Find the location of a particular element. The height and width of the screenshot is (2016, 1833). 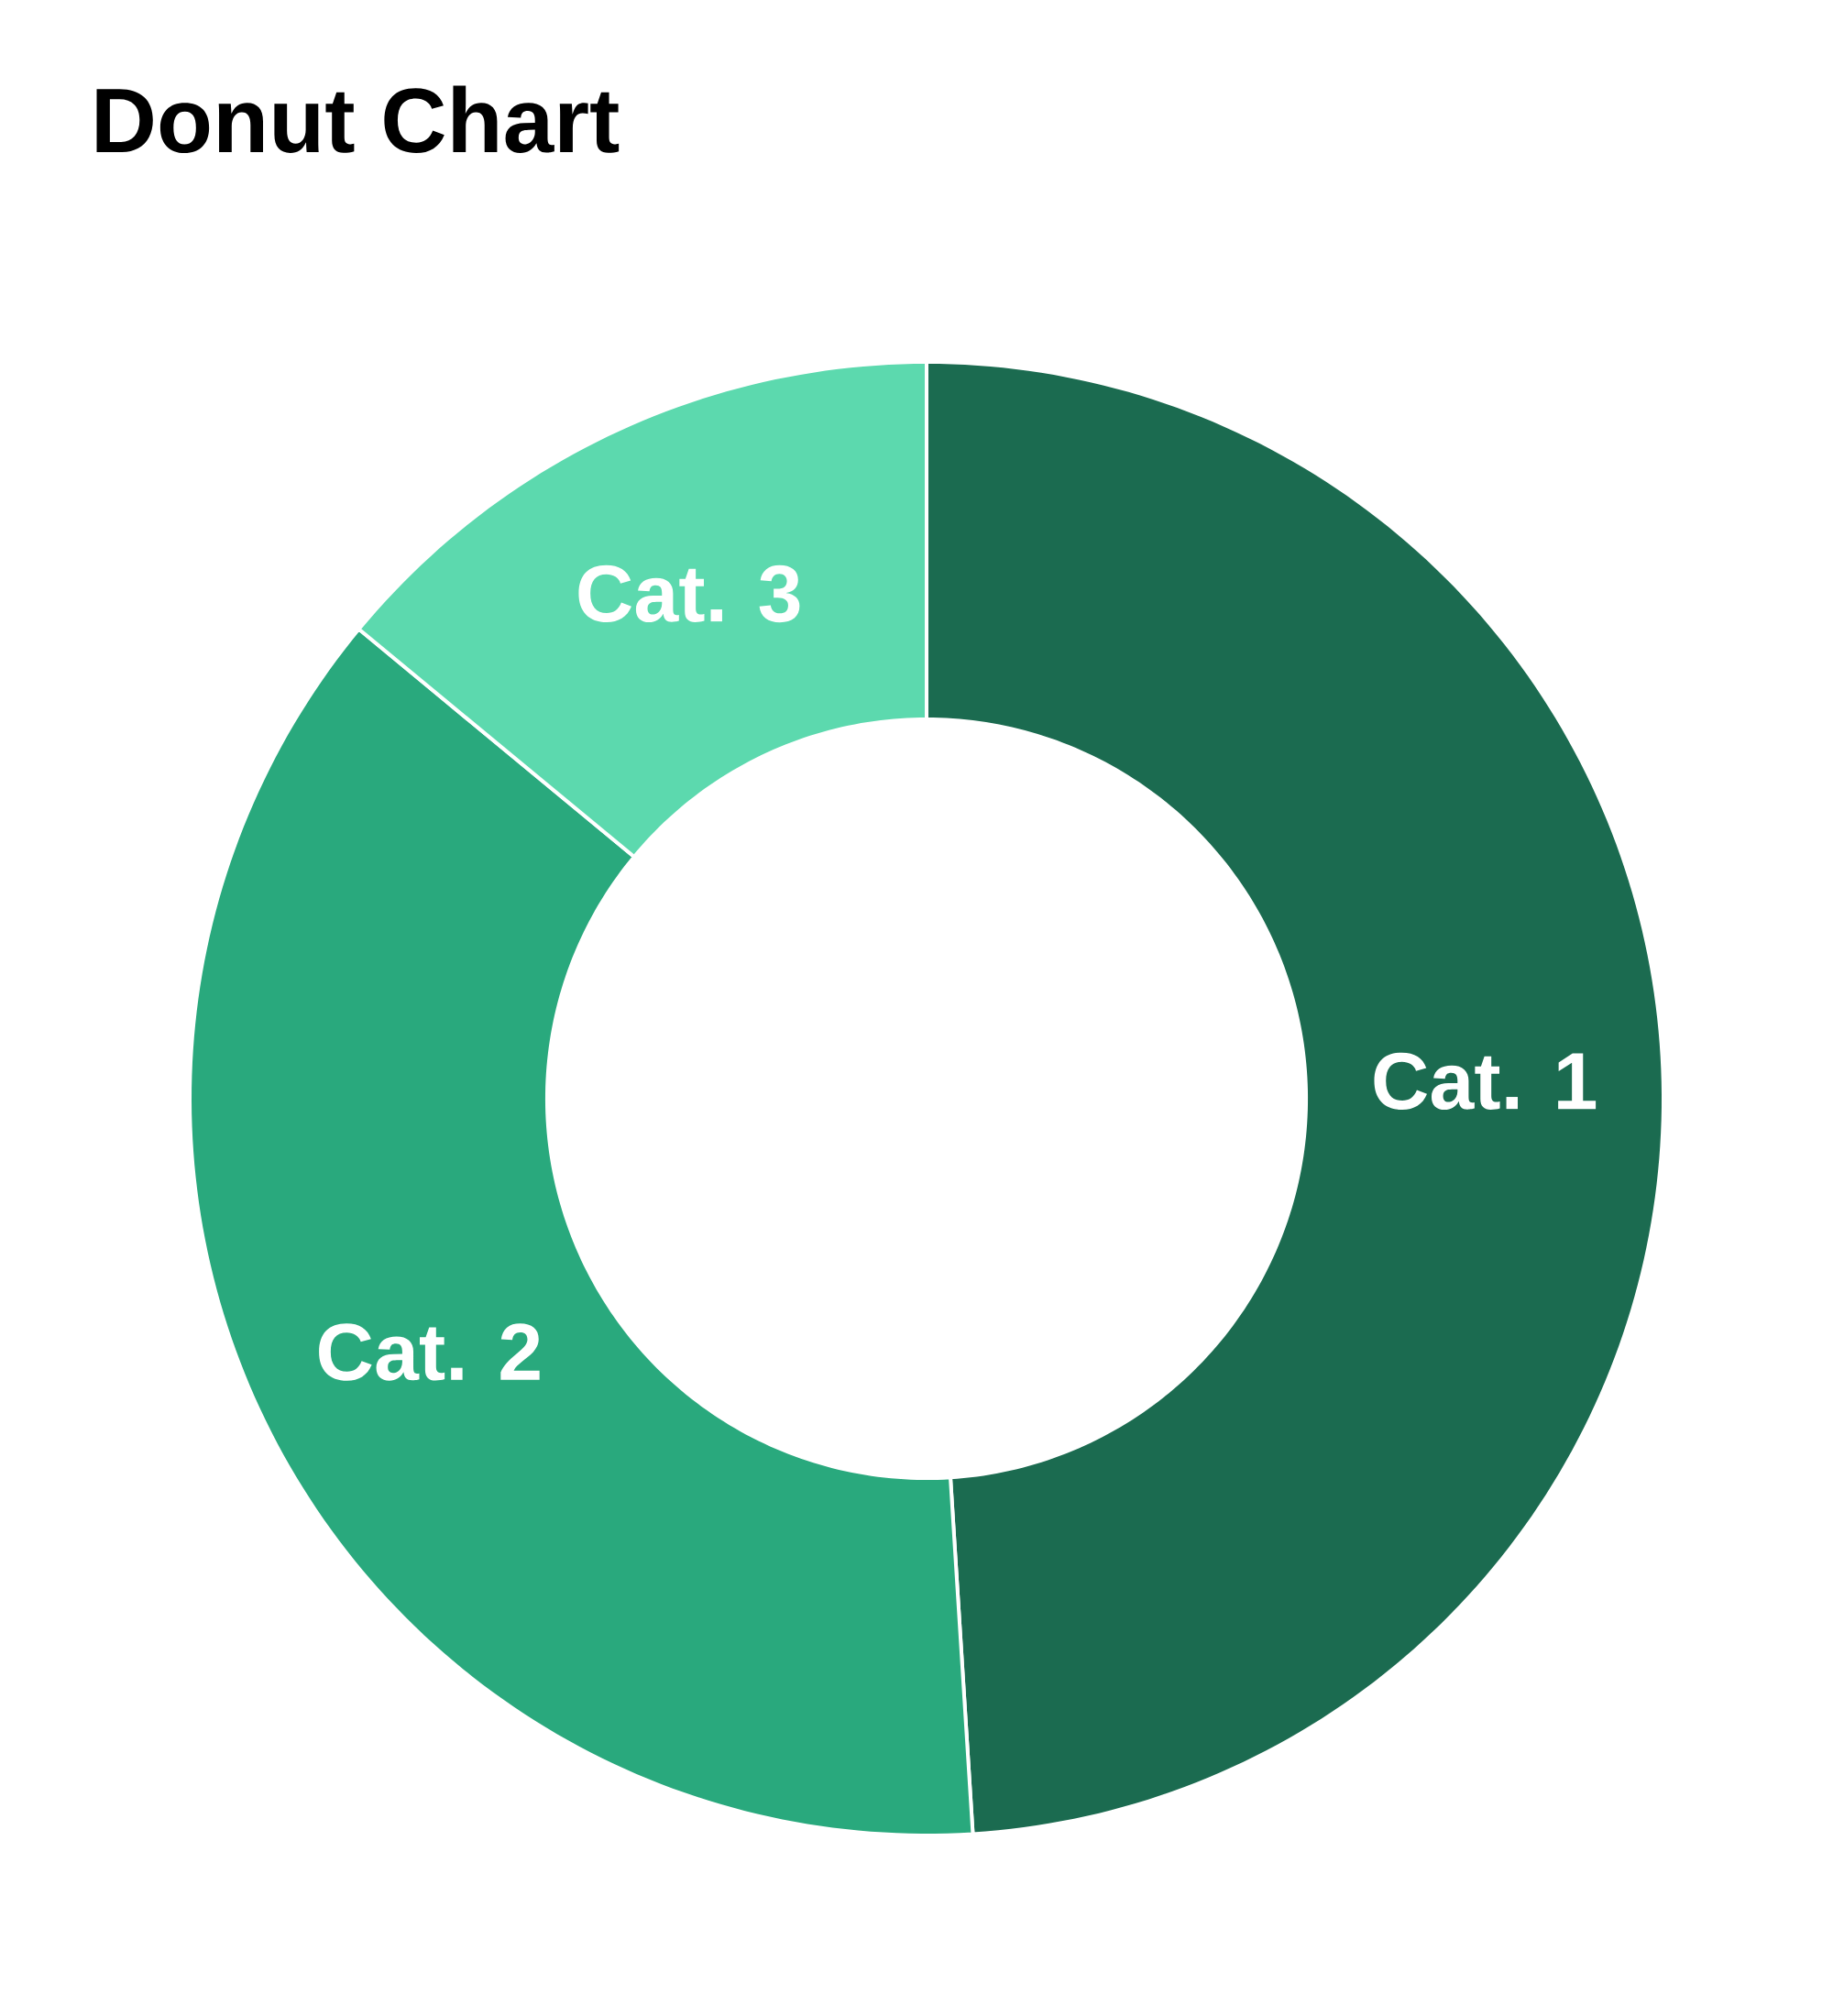

slice-label: Cat. 2 is located at coordinates (429, 1352).